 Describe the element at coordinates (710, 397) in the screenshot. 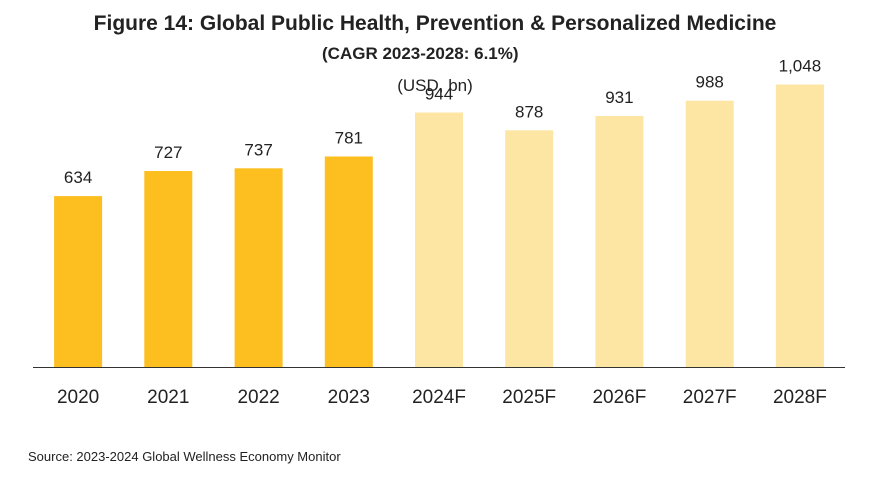

I see `x-tick-label-2027F: 2027F` at that location.